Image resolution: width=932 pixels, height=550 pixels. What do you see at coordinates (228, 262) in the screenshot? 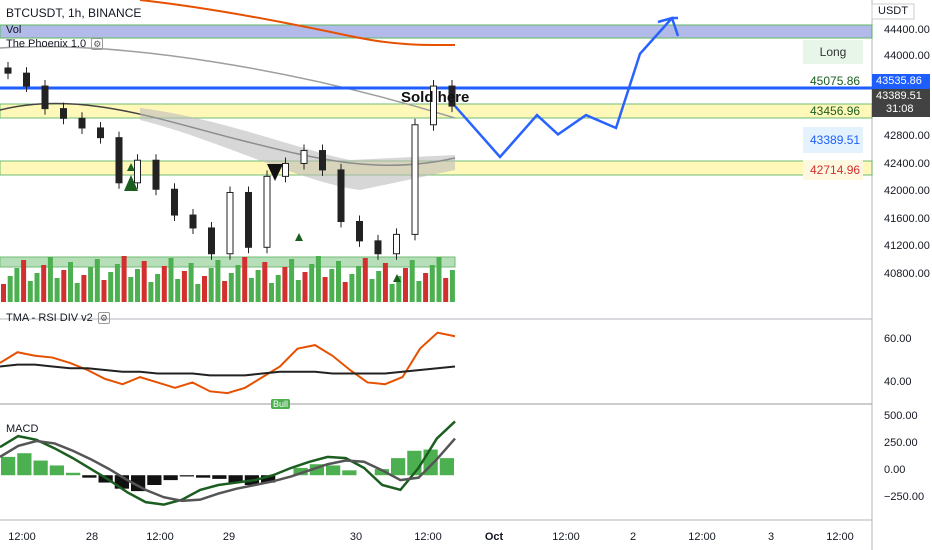
I see `lower-zone` at bounding box center [228, 262].